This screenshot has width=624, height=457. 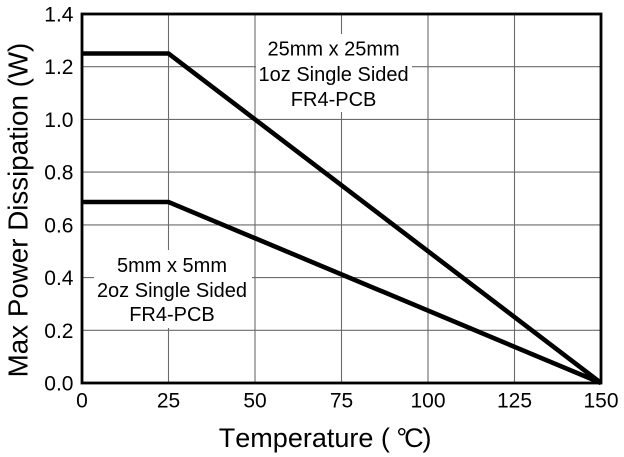 I want to click on svg-text: 150, so click(x=600, y=400).